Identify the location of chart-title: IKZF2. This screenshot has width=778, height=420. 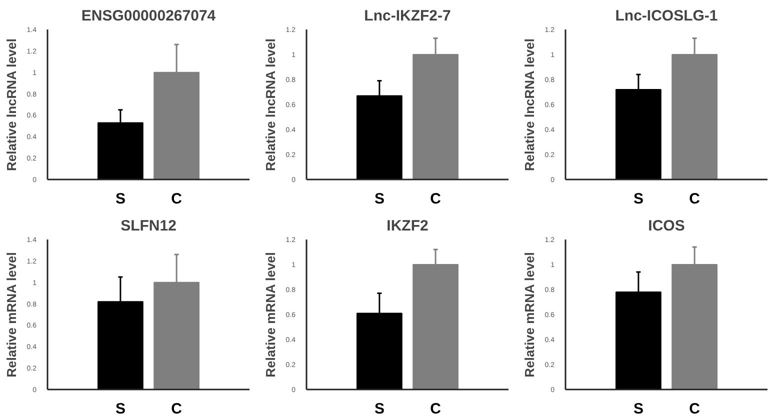
(407, 226).